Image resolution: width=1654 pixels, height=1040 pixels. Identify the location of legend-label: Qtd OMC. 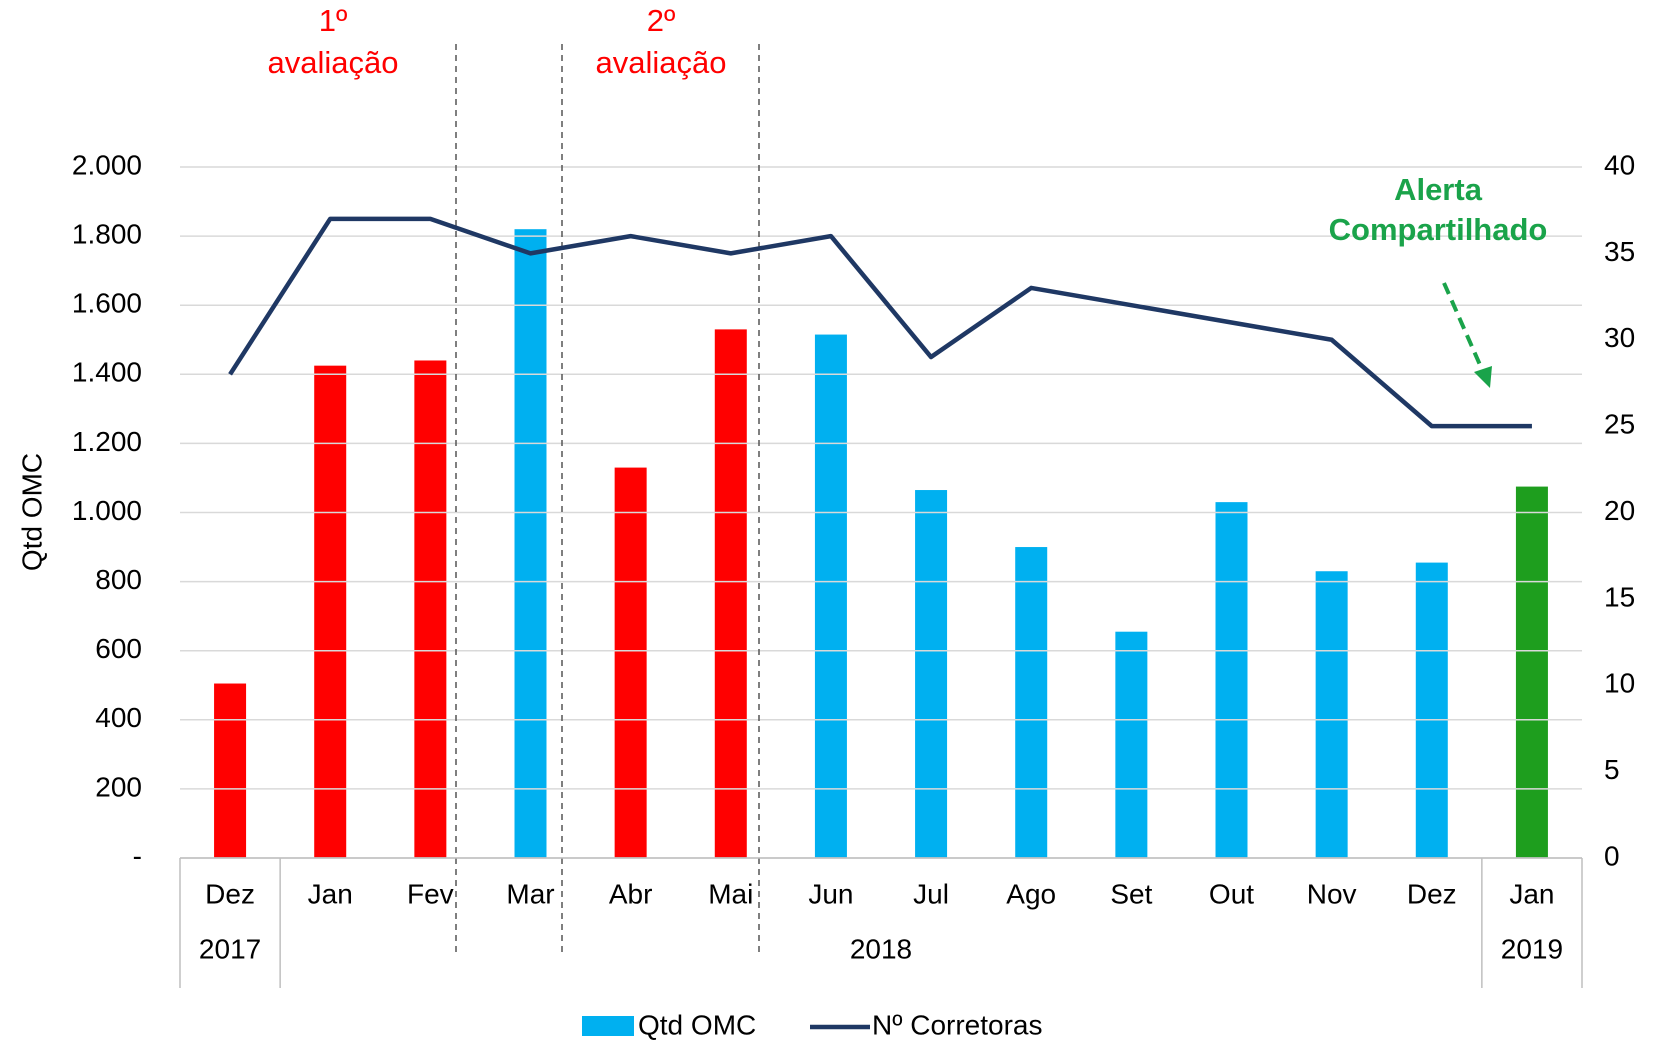
(697, 1024).